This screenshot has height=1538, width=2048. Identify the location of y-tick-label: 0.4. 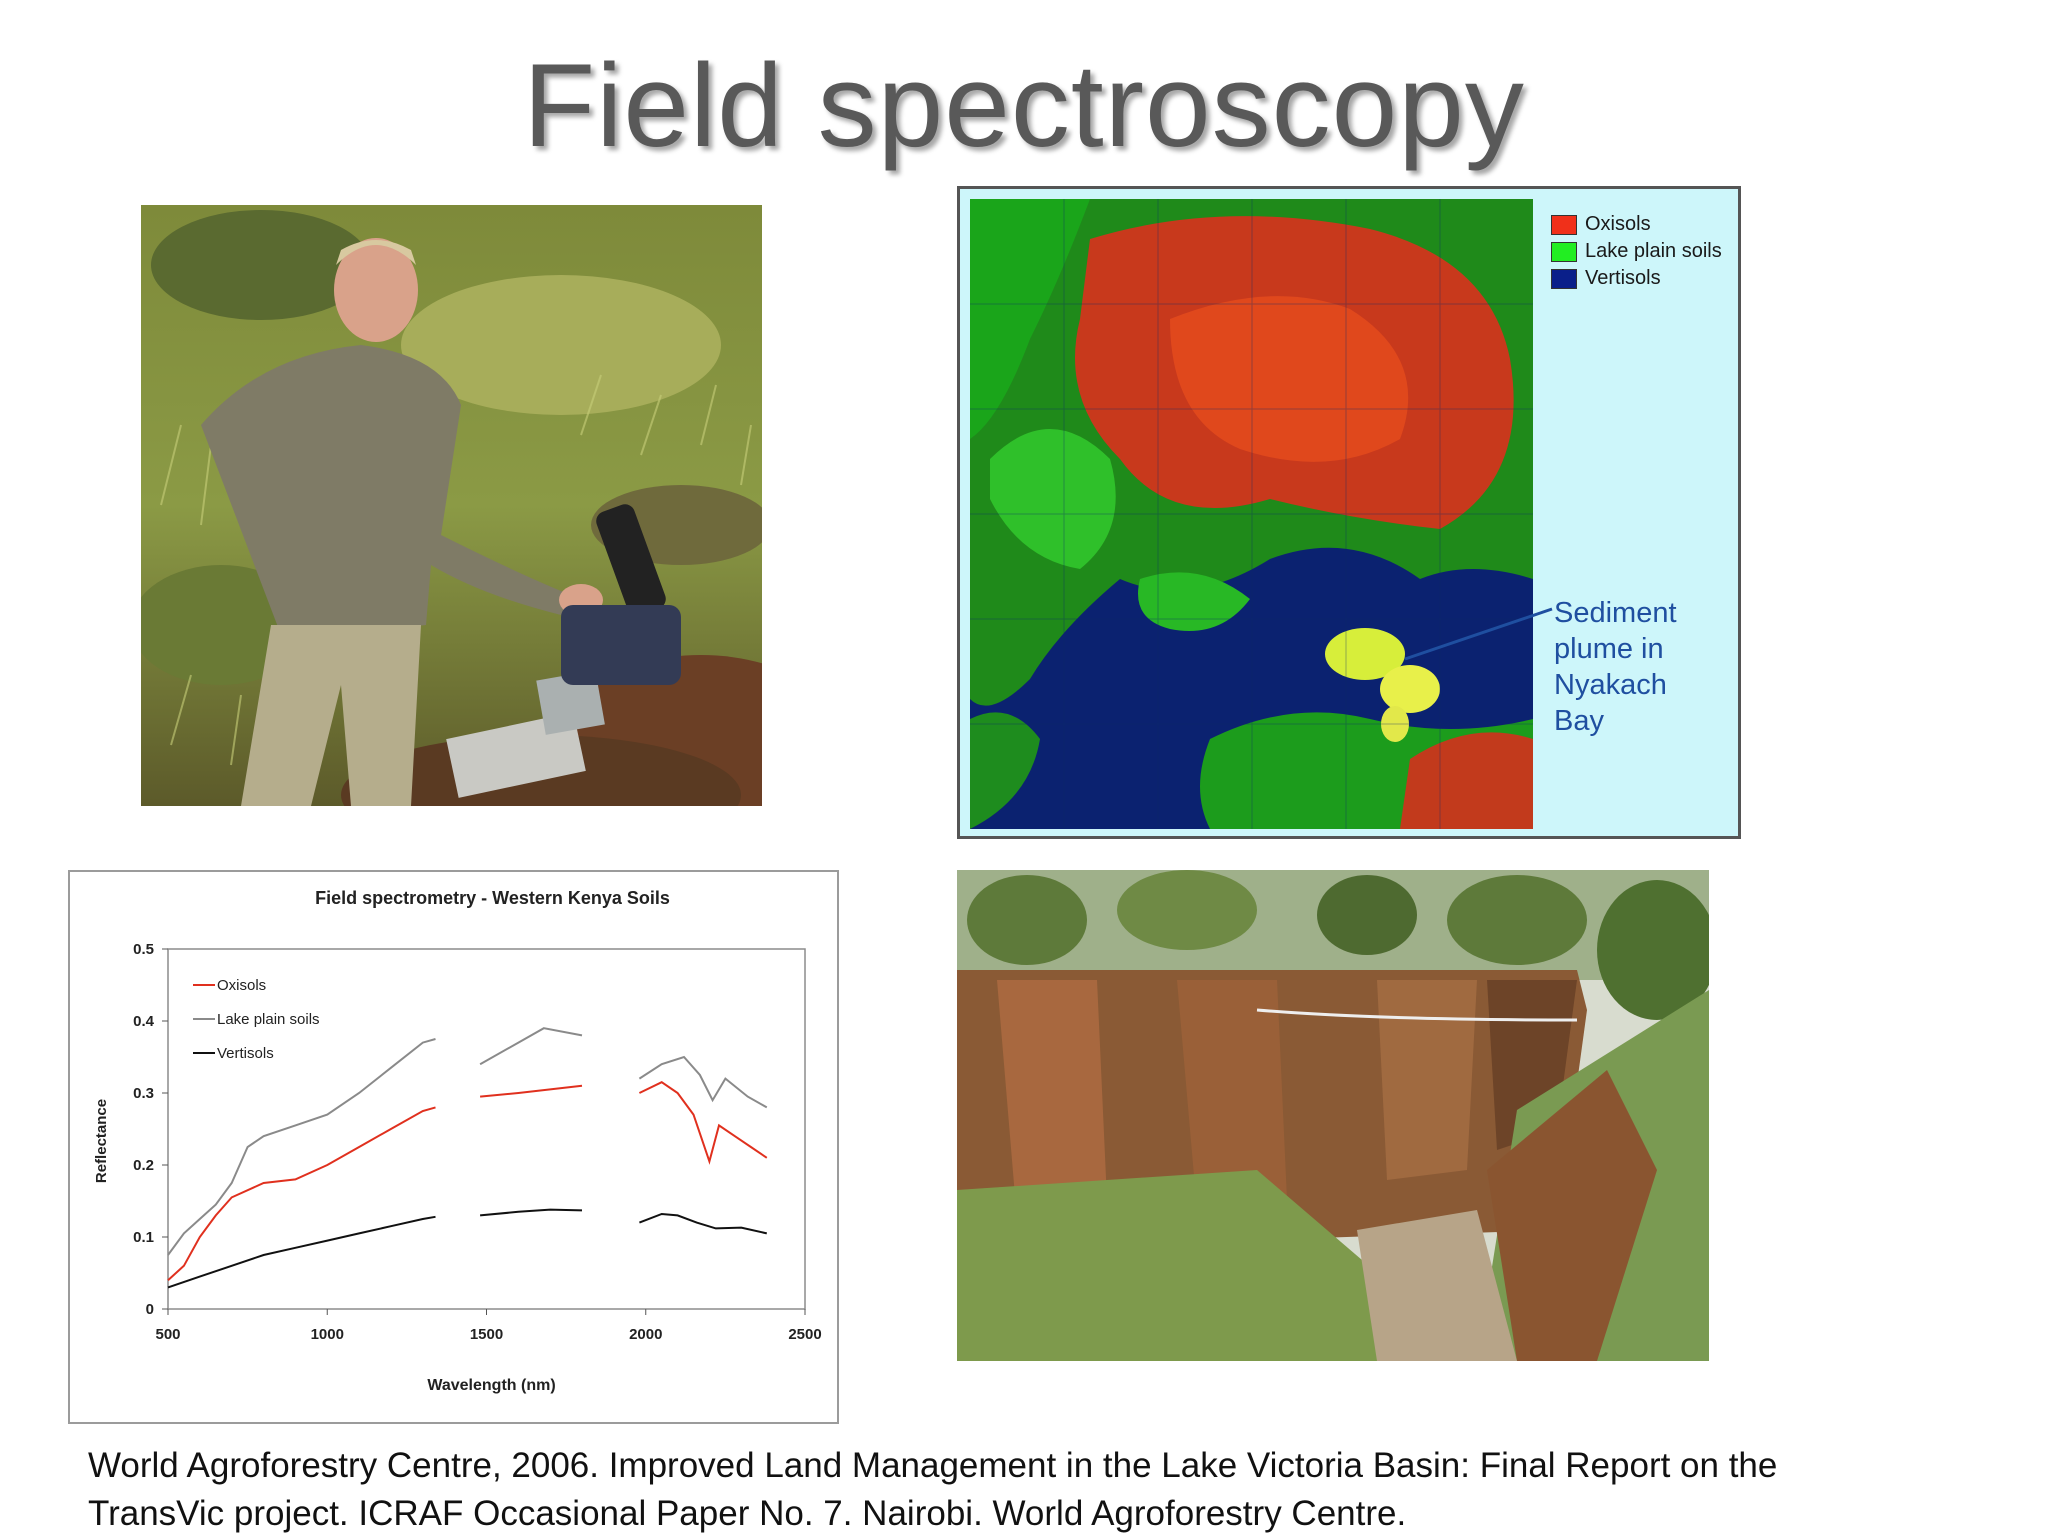
(144, 1021).